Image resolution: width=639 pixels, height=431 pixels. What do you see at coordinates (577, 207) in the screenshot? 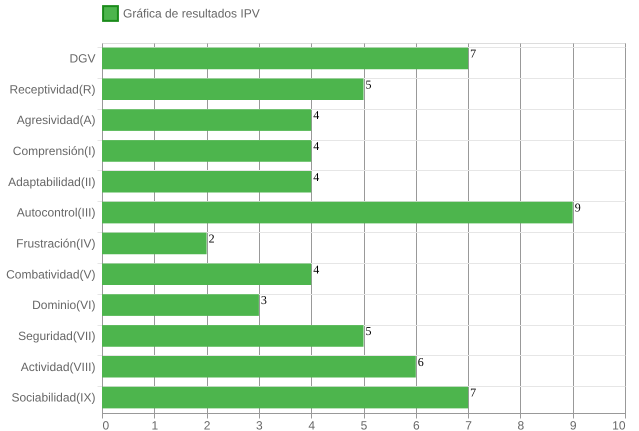
I see `data-label: 9` at bounding box center [577, 207].